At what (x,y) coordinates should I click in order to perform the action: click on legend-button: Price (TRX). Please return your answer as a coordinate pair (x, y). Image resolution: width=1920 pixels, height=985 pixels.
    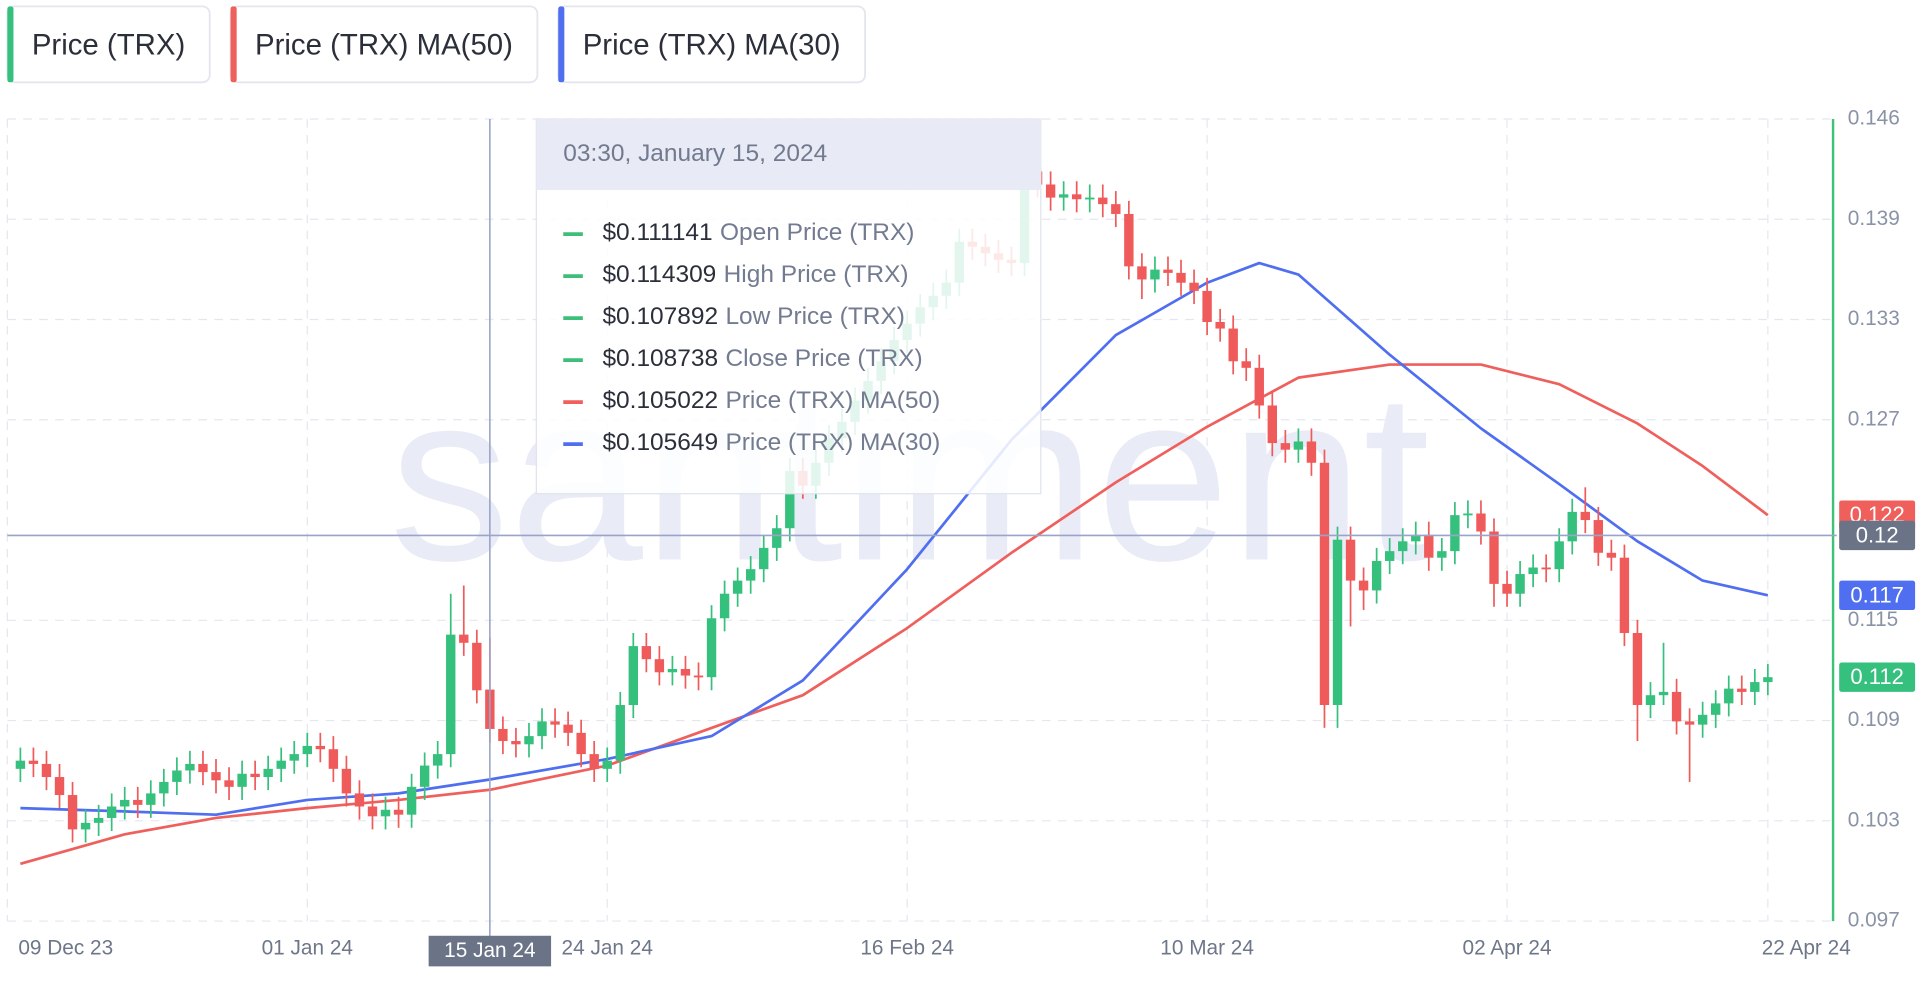
    Looking at the image, I should click on (108, 44).